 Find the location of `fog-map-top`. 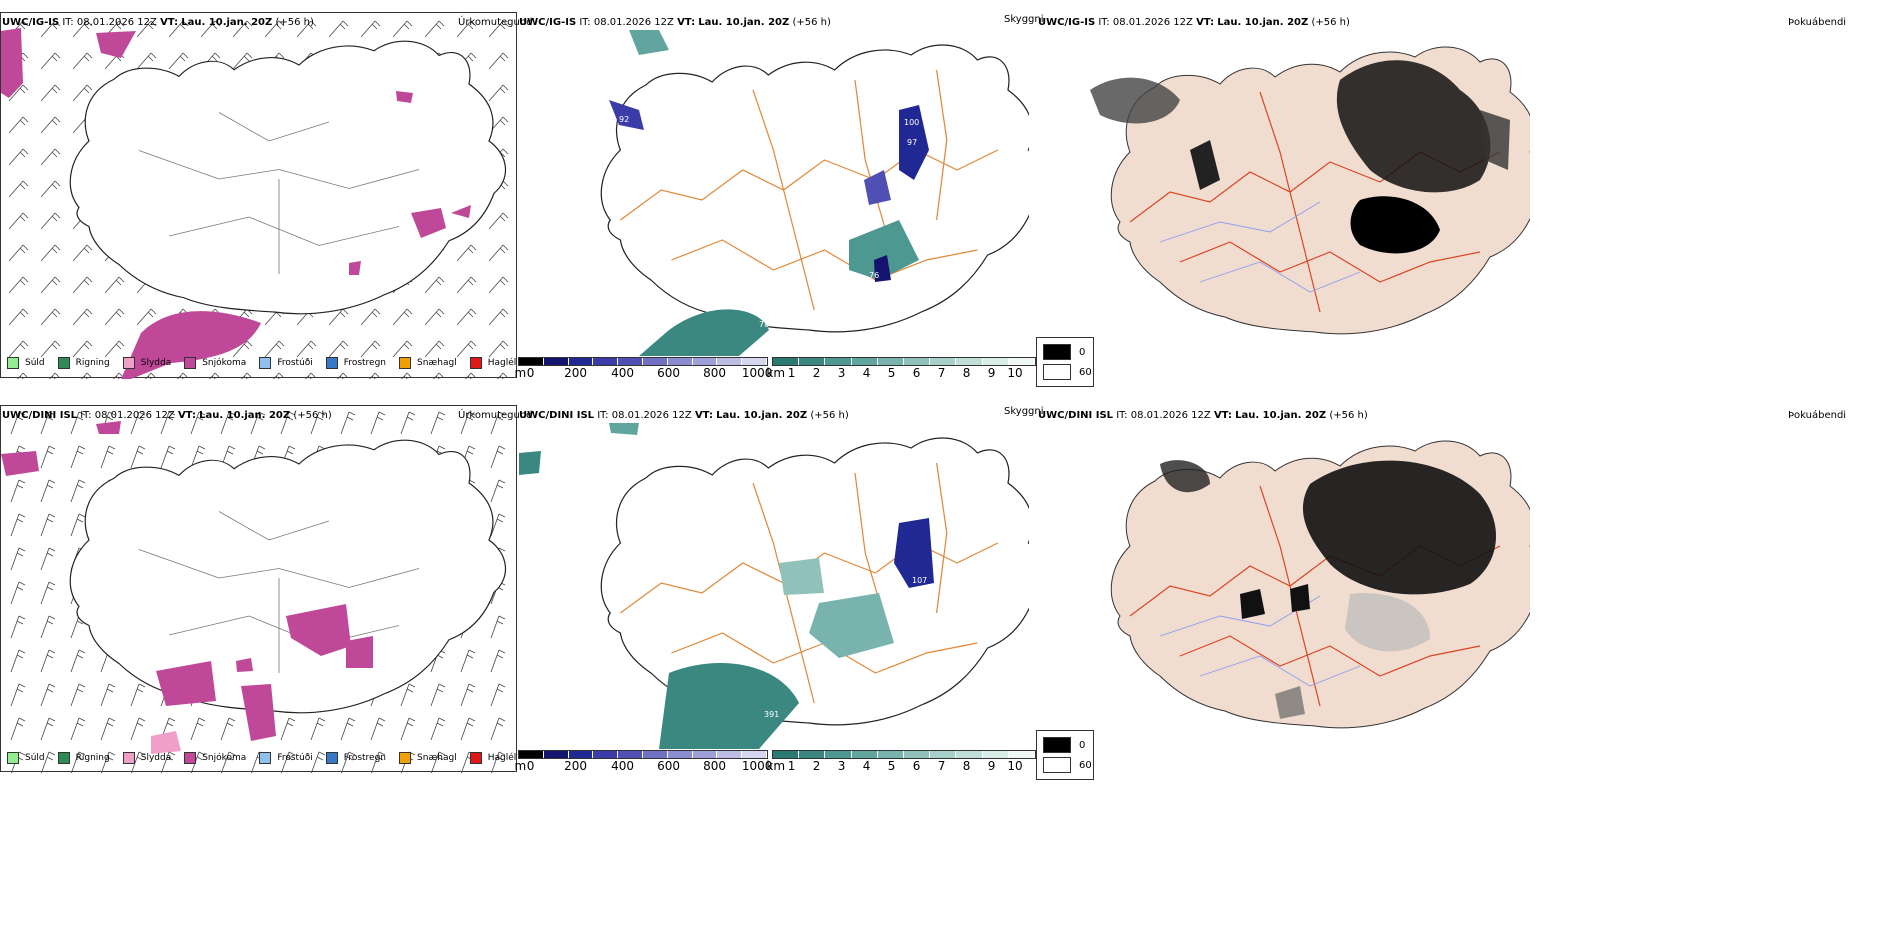

fog-map-top is located at coordinates (1310, 190).